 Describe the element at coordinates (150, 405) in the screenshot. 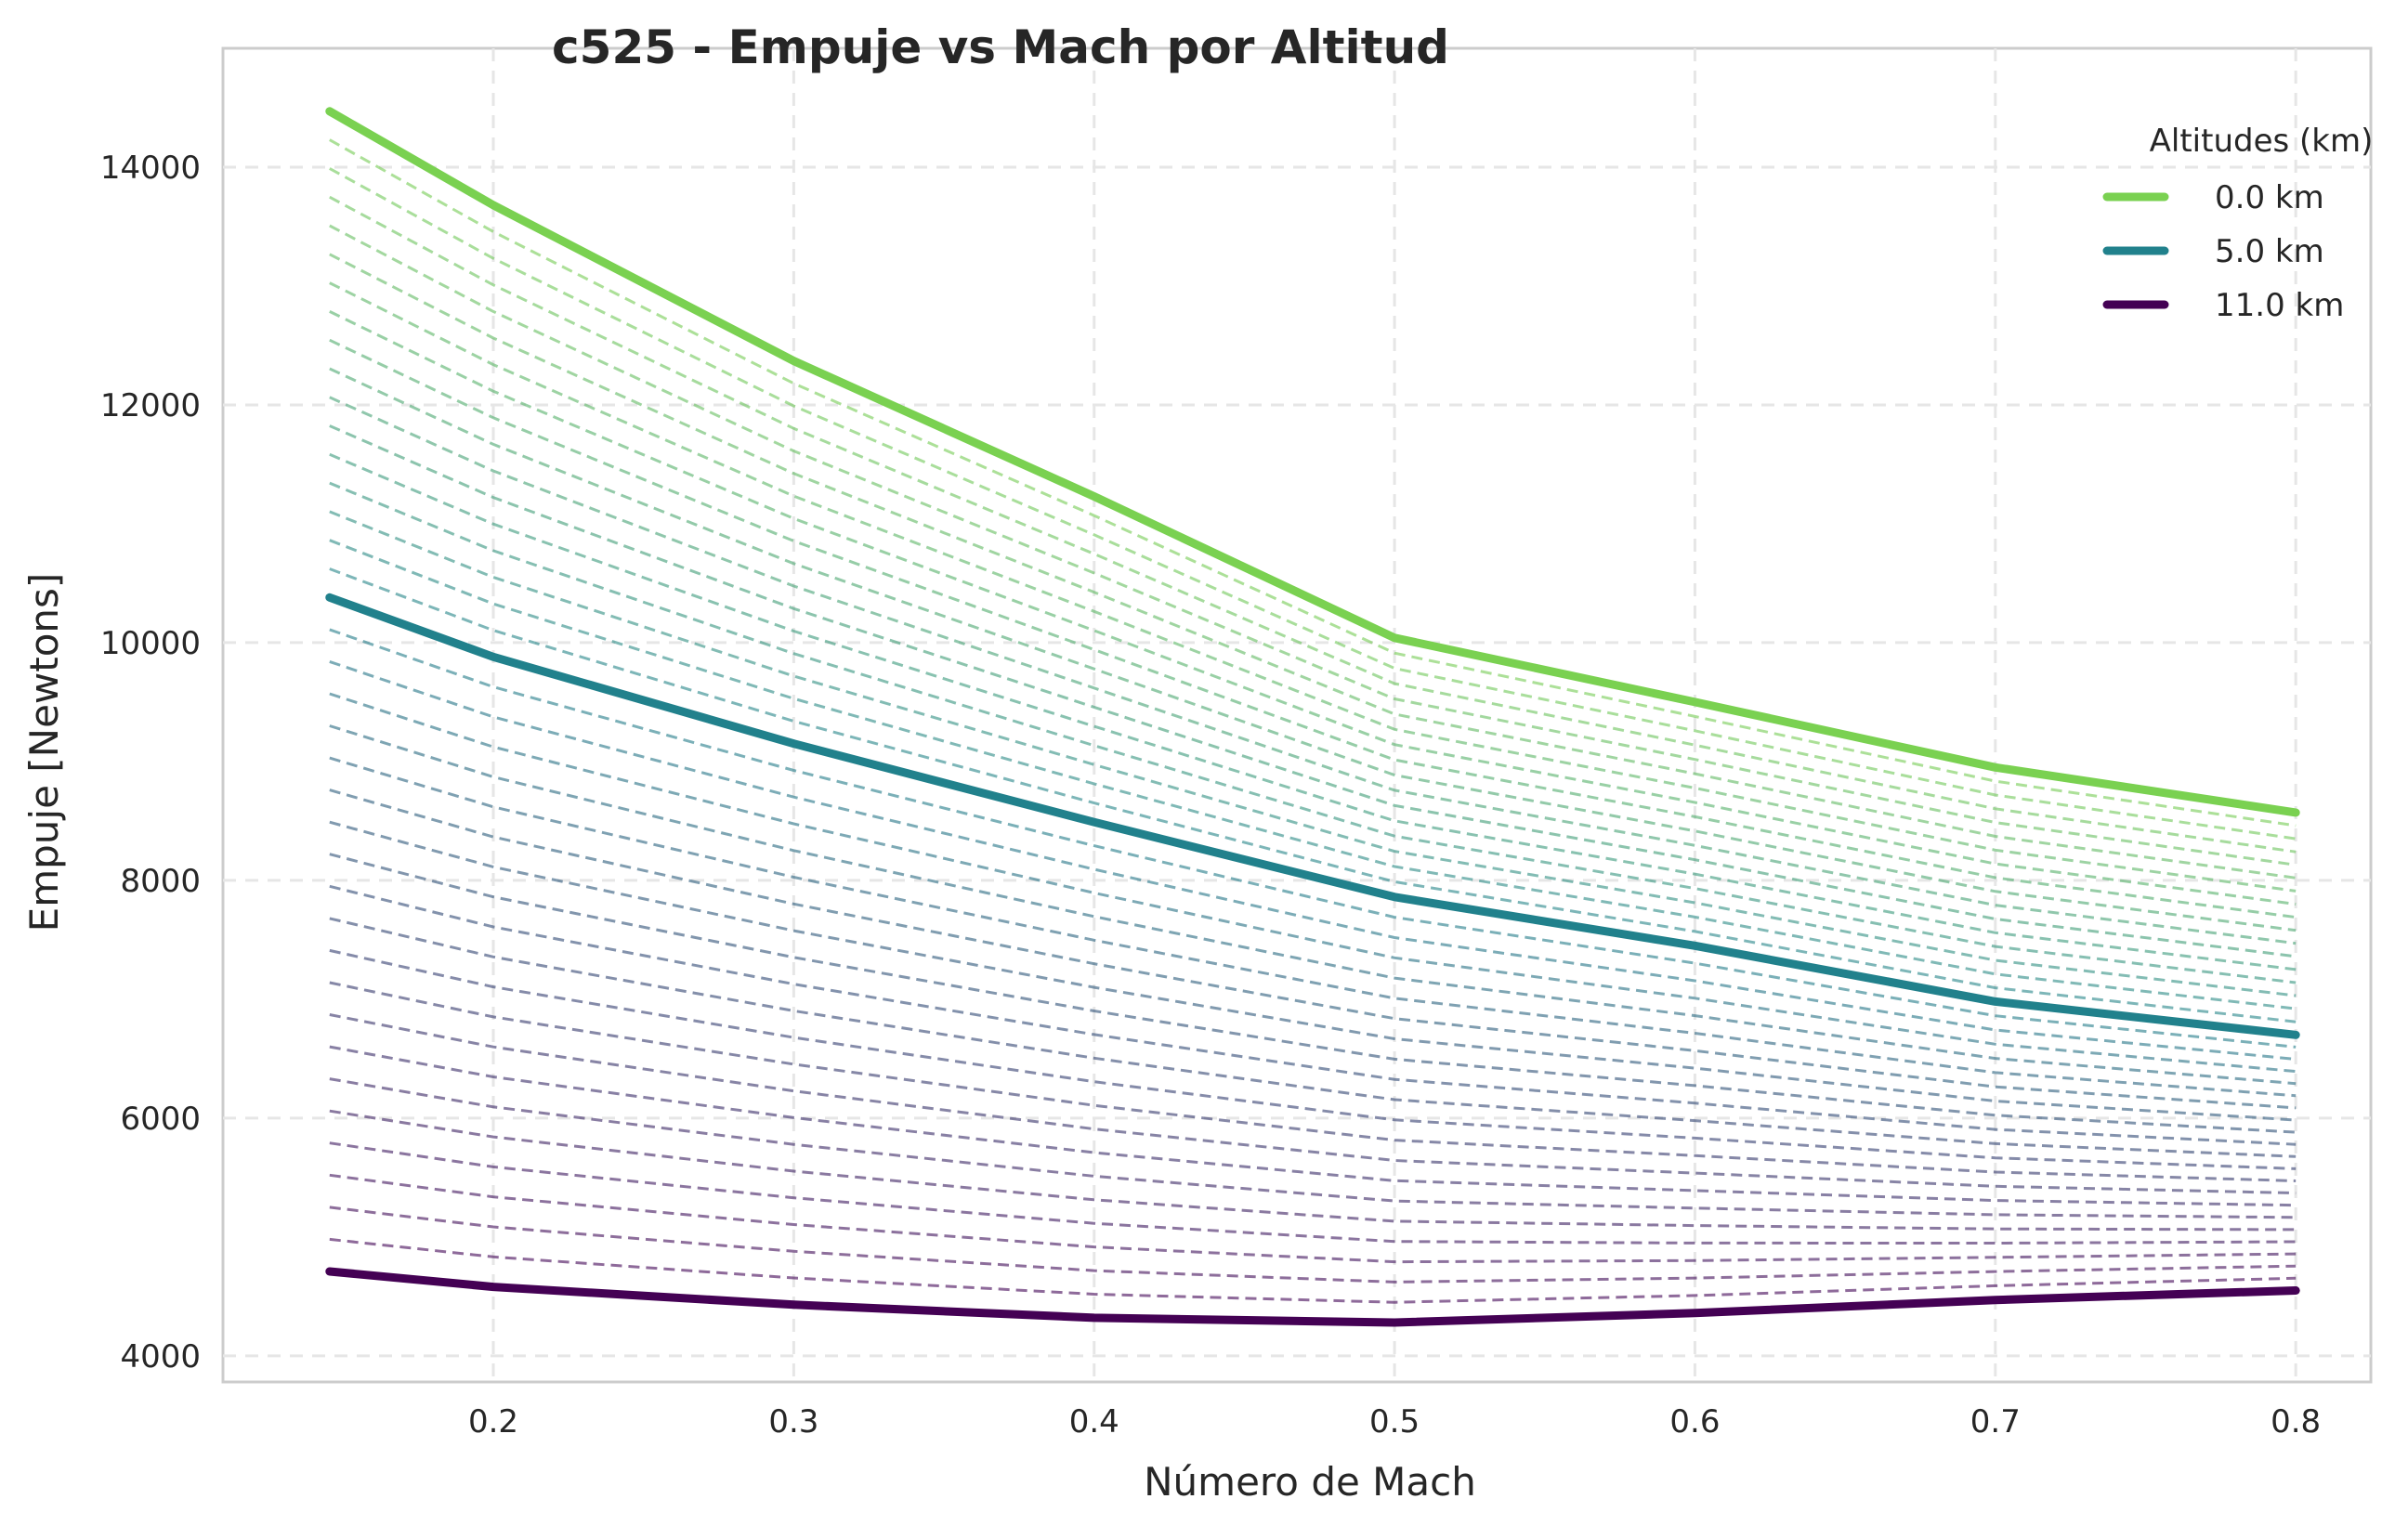

I see `y-tick-label: 12000` at that location.